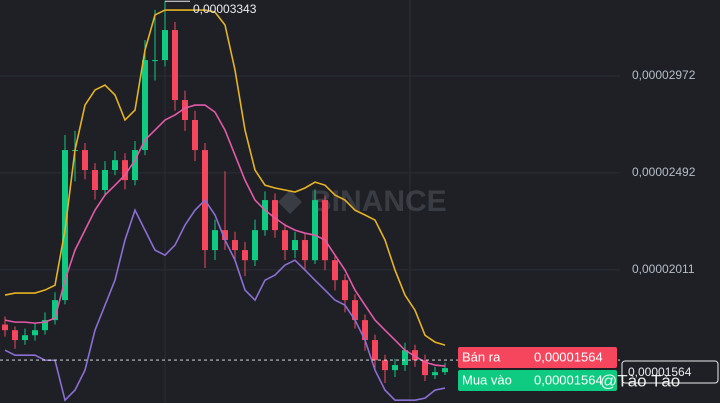 This screenshot has width=720, height=403. Describe the element at coordinates (663, 269) in the screenshot. I see `y-tick-label: 0,00002011` at that location.